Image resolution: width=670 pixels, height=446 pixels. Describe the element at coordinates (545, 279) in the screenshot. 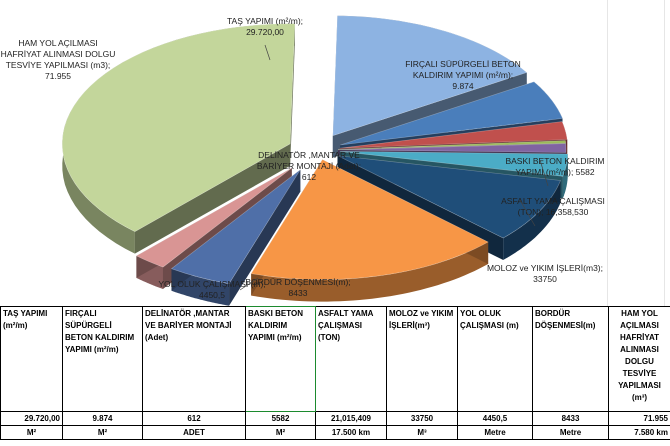

I see `data-label-moloz: 33750` at that location.